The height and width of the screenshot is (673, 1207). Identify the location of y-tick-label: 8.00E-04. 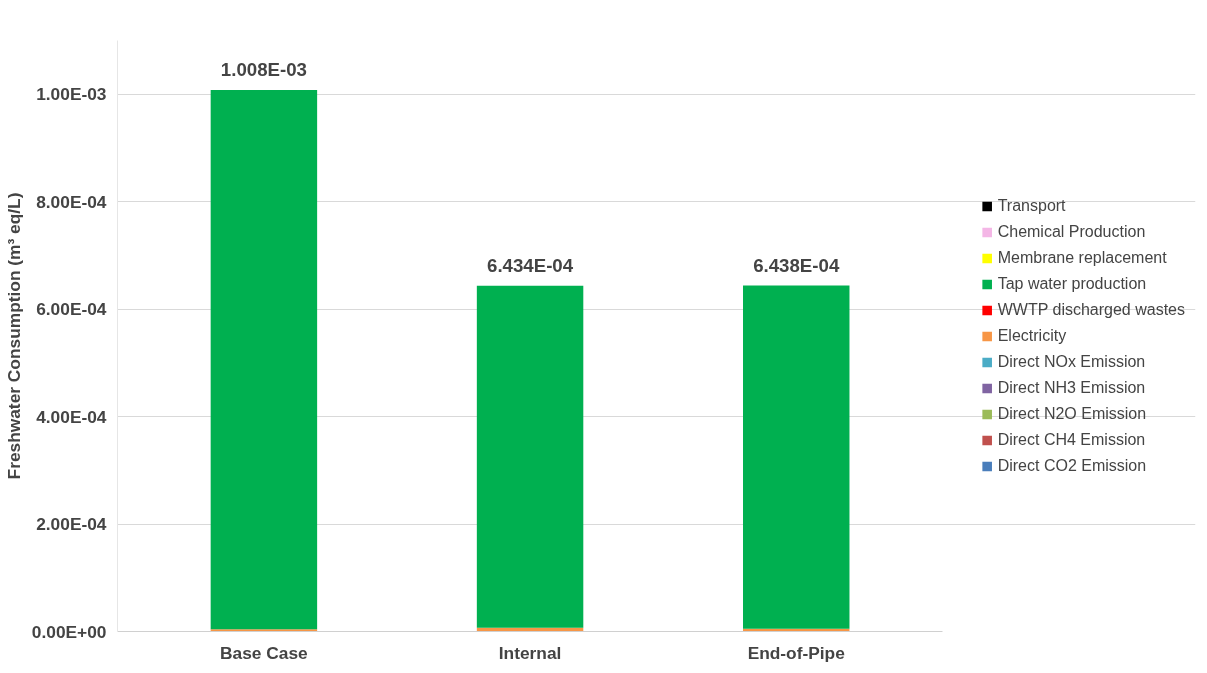
(71, 201).